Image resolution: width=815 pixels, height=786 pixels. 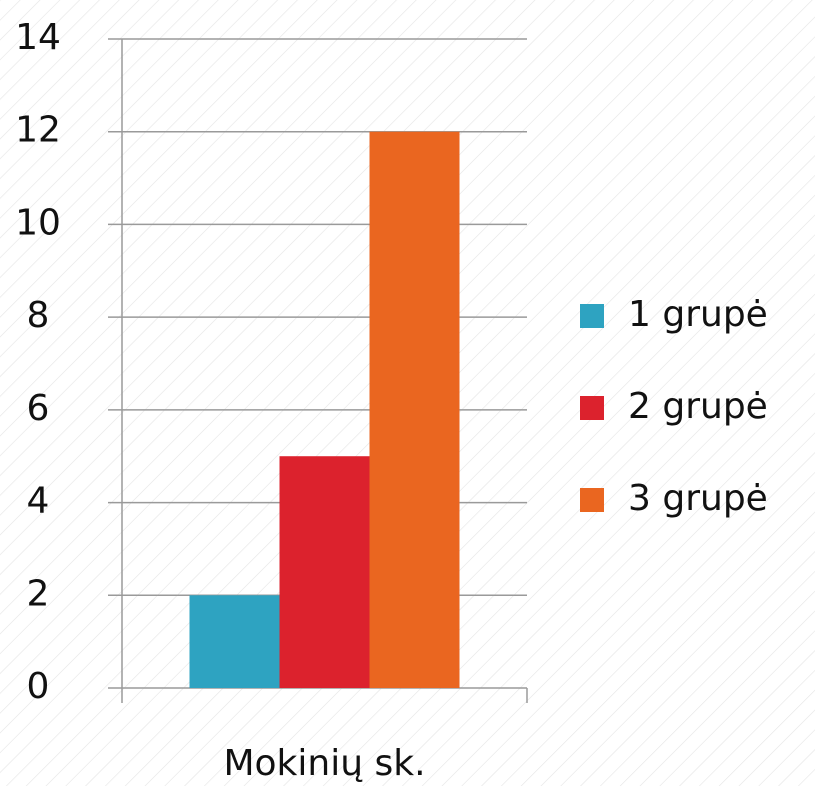 What do you see at coordinates (38, 37) in the screenshot?
I see `y-tick-label: 14` at bounding box center [38, 37].